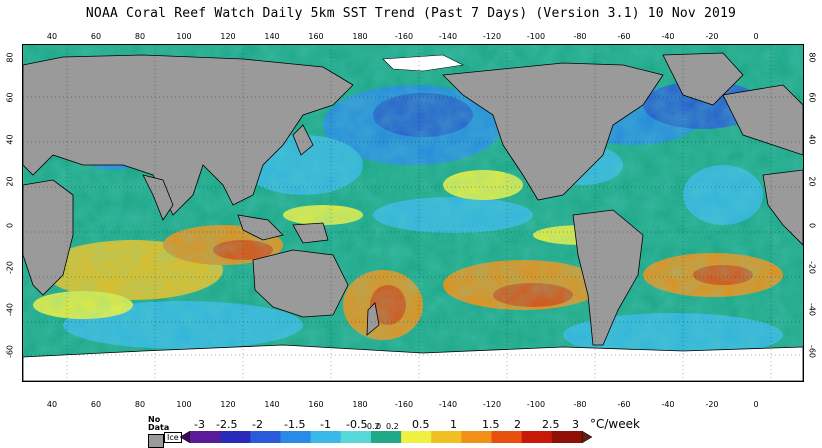 The width and height of the screenshot is (822, 448). I want to click on colorbar-tick-label: -0.2, so click(372, 426).